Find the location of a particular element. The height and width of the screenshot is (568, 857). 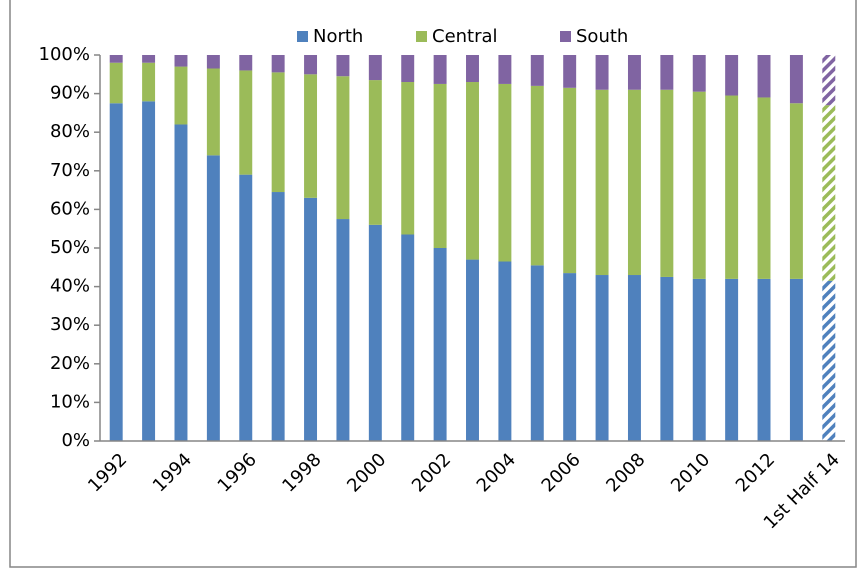

x-tick-label: 1994 is located at coordinates (172, 472).